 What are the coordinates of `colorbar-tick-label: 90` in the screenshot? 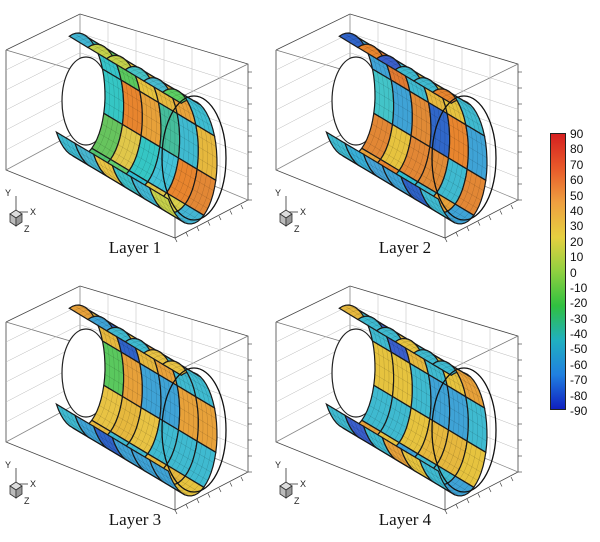 It's located at (577, 134).